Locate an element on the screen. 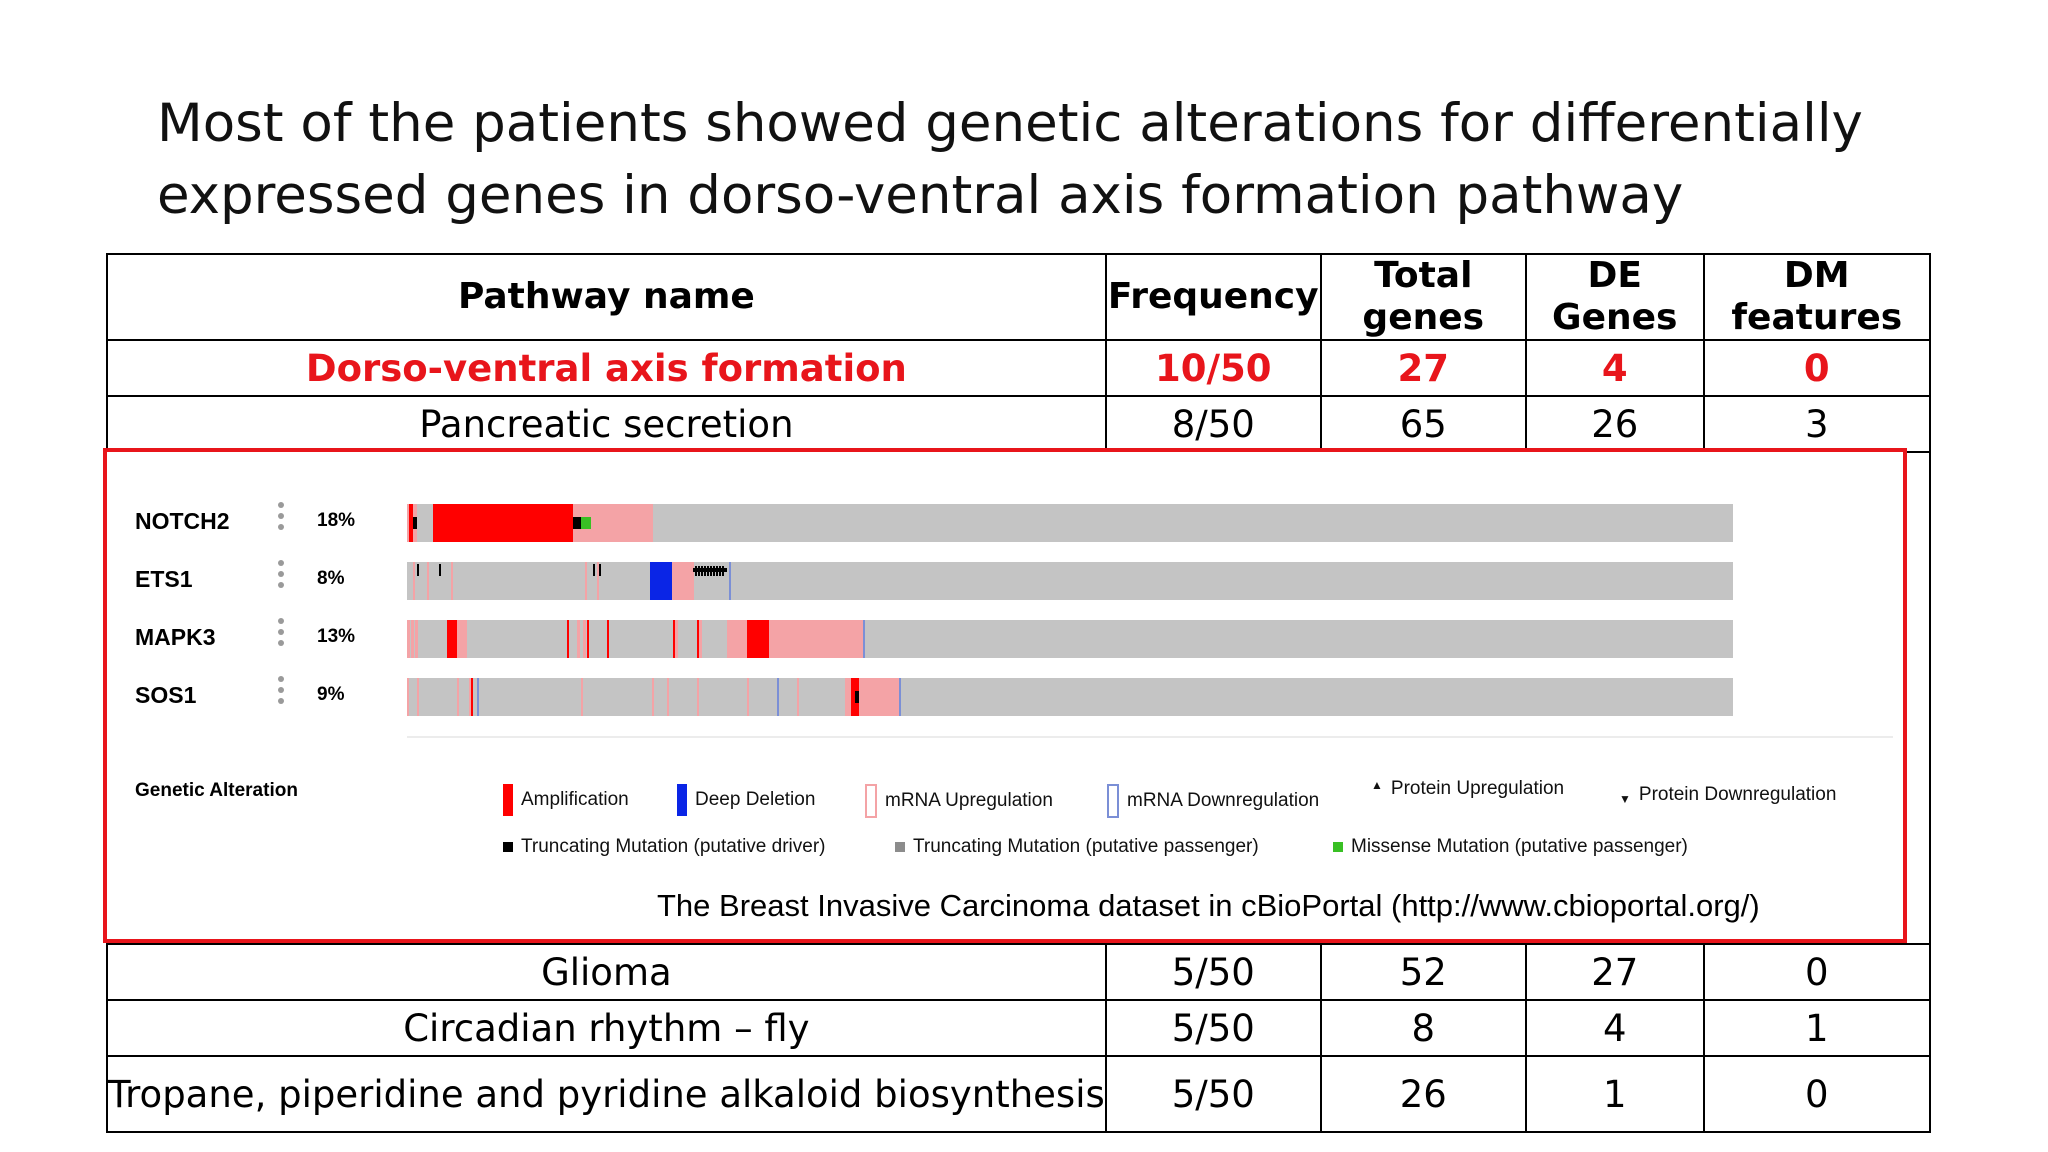 The height and width of the screenshot is (1152, 2048). cell-total-genes: 52 is located at coordinates (1423, 972).